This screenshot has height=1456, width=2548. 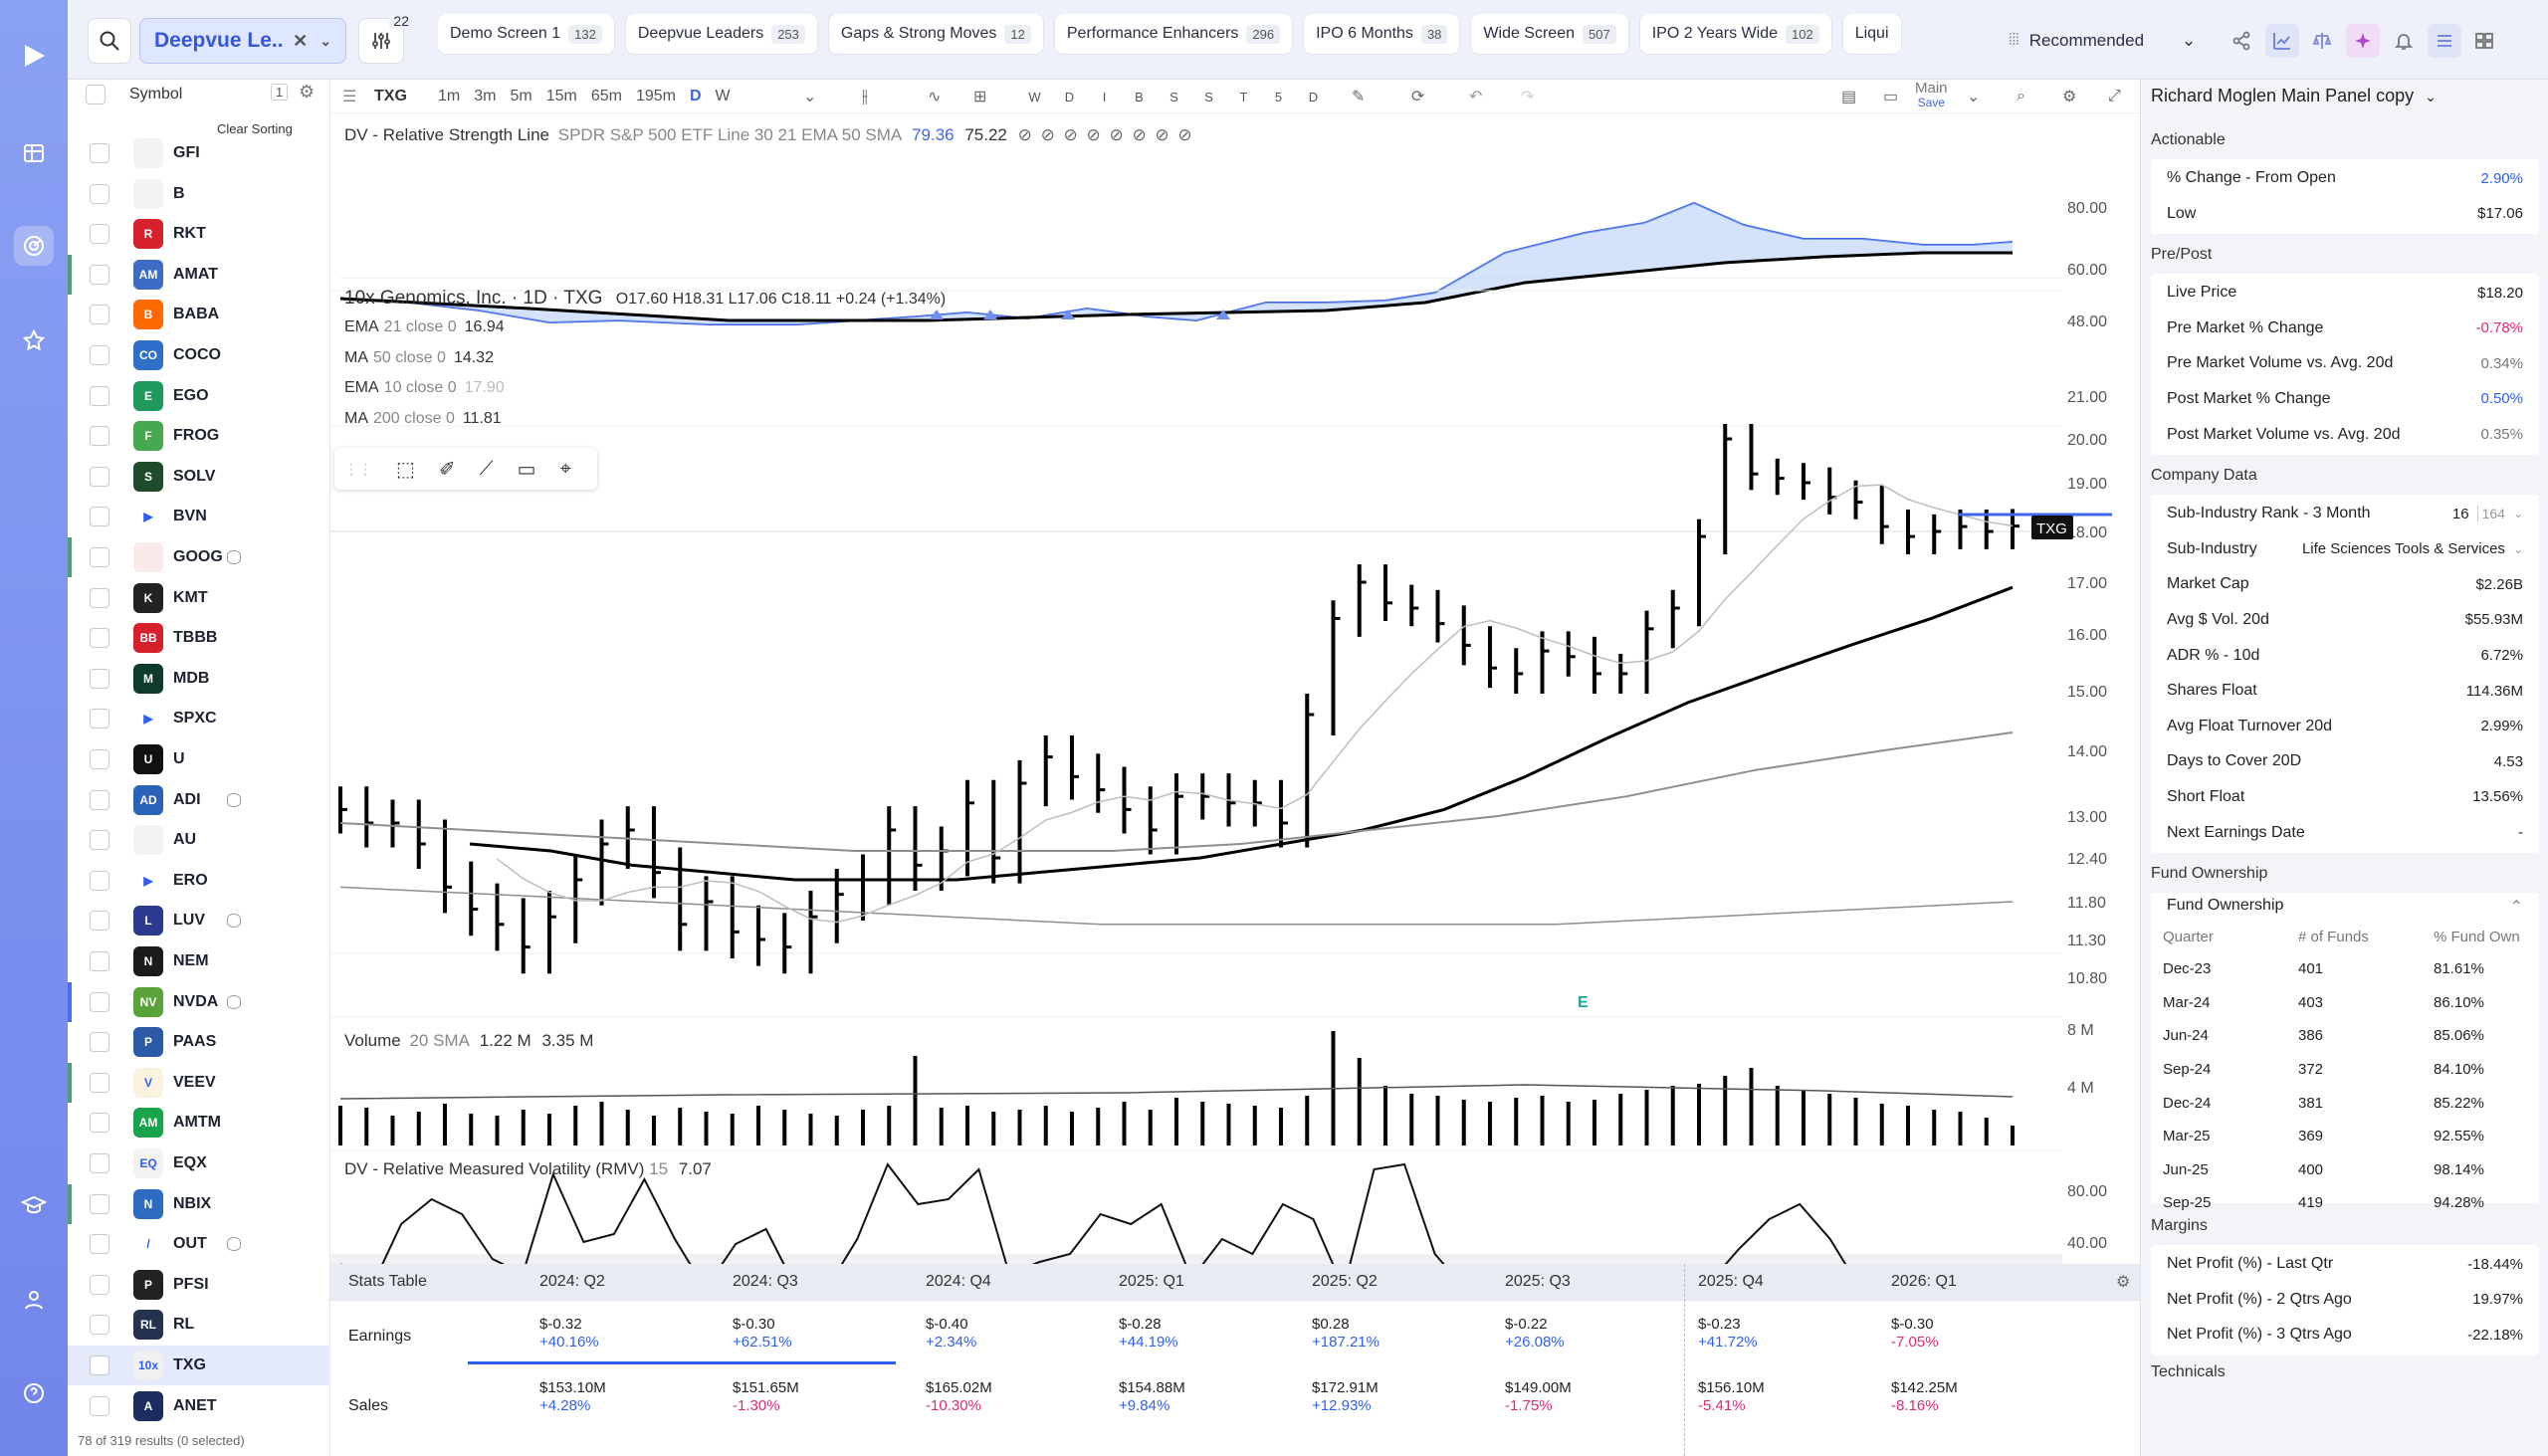 I want to click on data-row: Pre Market % Change -0.78%, so click(x=2345, y=328).